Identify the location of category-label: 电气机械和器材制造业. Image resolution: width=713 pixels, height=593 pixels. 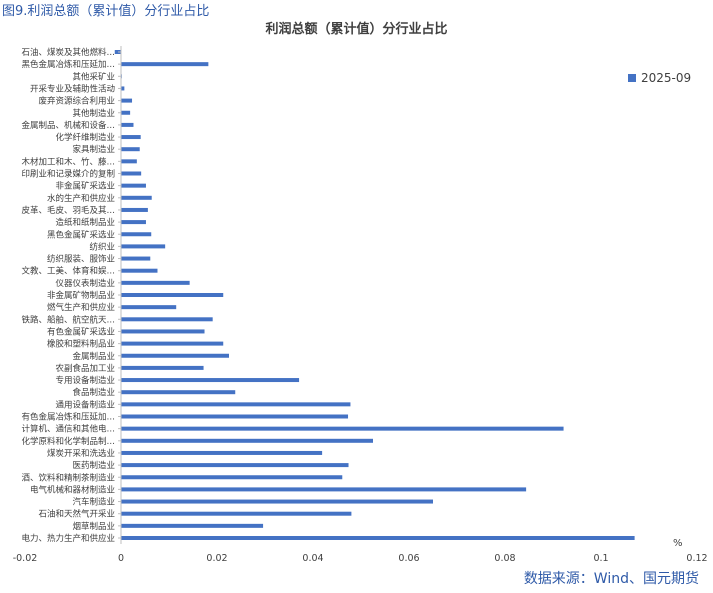
(72, 489).